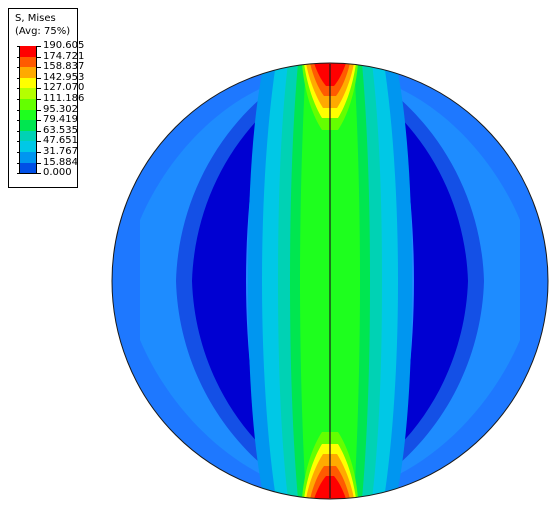  I want to click on legend-value-label: 79.419, so click(60, 120).